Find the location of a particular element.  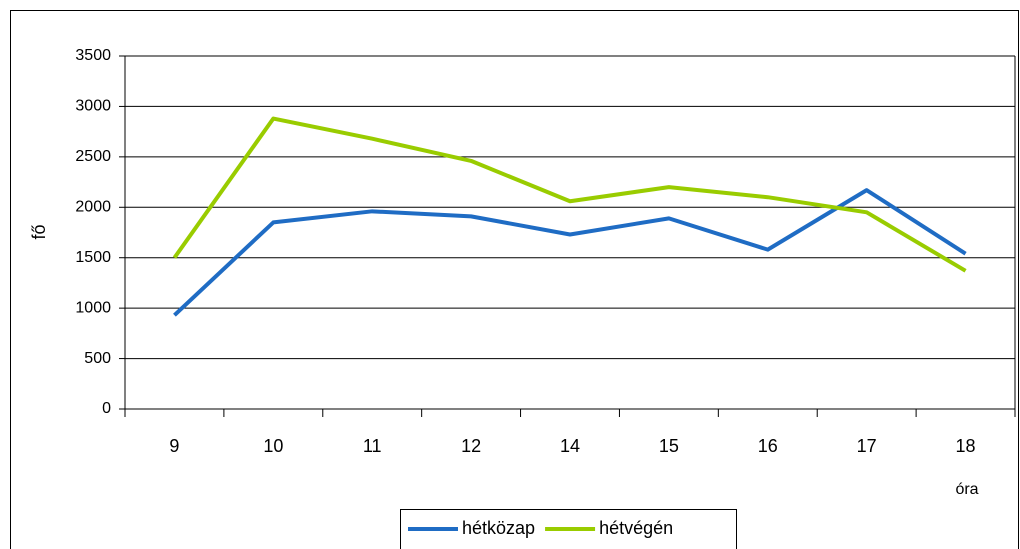

x-tick-label: 14 is located at coordinates (570, 446).